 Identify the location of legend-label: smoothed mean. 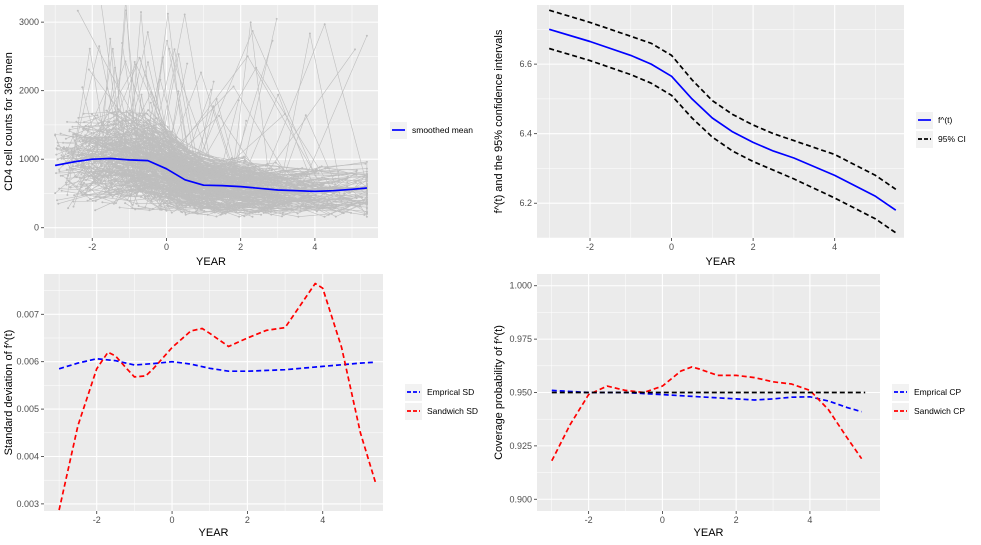
(442, 130).